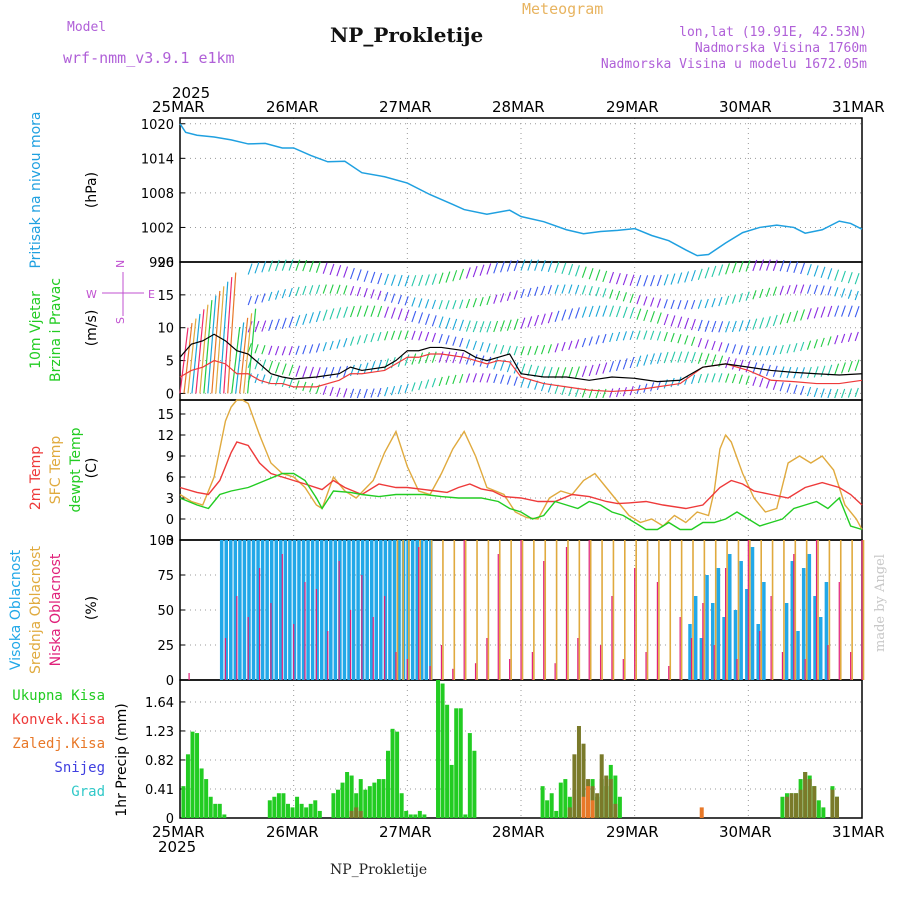 This screenshot has width=900, height=900. What do you see at coordinates (165, 646) in the screenshot?
I see `y-tick-label: 25` at bounding box center [165, 646].